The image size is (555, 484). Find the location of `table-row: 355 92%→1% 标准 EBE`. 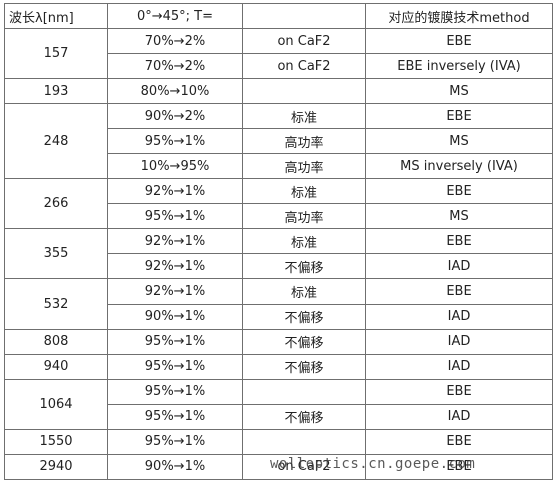

table-row: 355 92%→1% 标准 EBE is located at coordinates (278, 254).